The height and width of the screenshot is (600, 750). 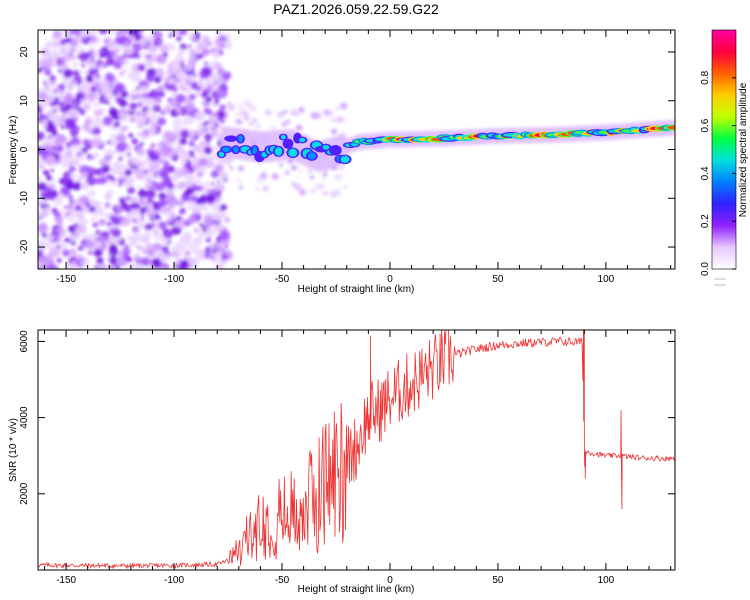 I want to click on colorbar-tick-label: 0.4, so click(x=705, y=173).